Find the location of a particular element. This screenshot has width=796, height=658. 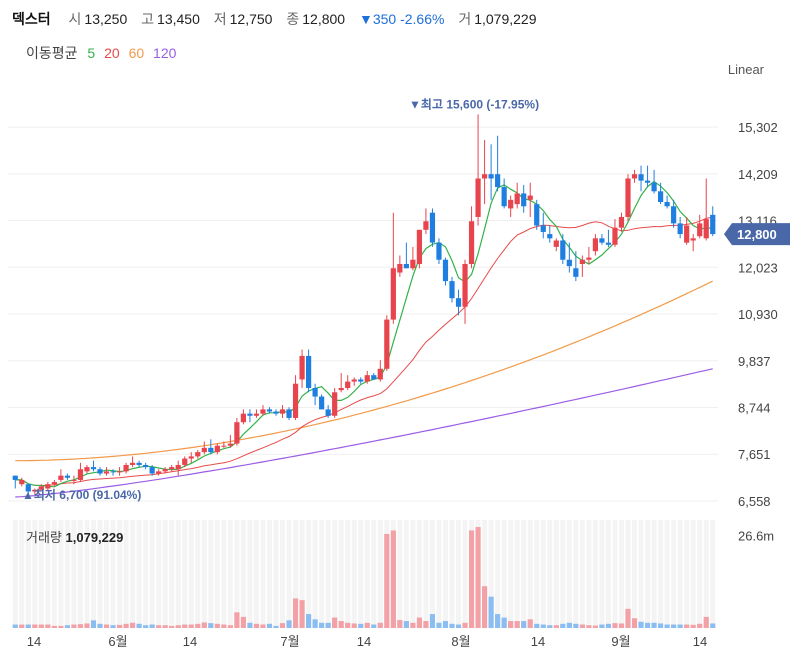

current-price-tag-bg is located at coordinates (757, 234).